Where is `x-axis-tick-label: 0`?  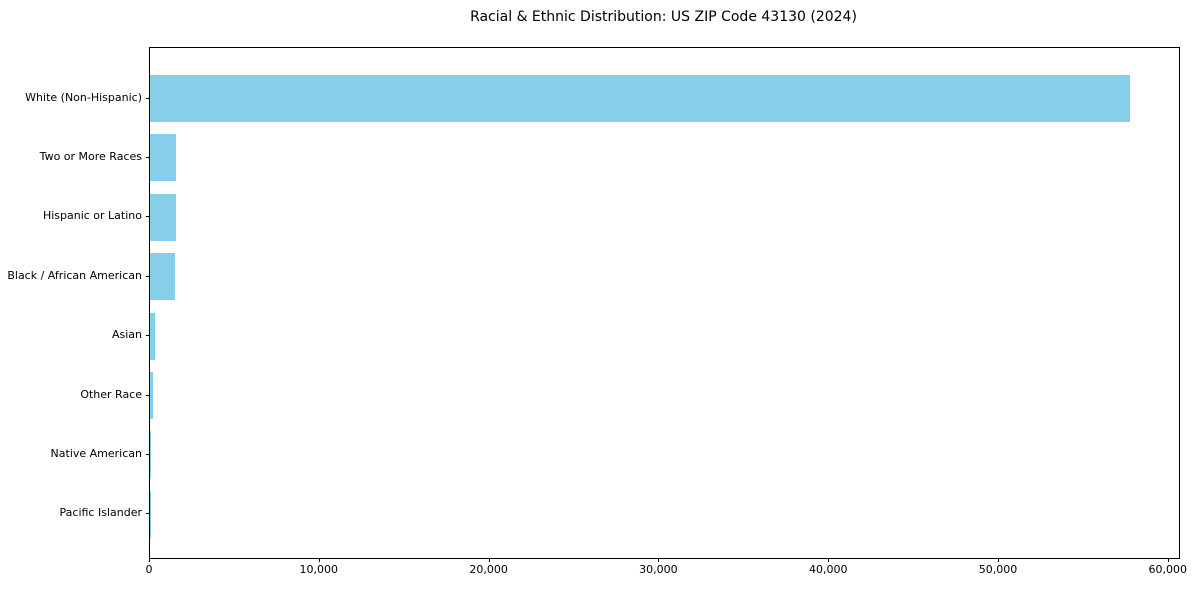 x-axis-tick-label: 0 is located at coordinates (149, 569).